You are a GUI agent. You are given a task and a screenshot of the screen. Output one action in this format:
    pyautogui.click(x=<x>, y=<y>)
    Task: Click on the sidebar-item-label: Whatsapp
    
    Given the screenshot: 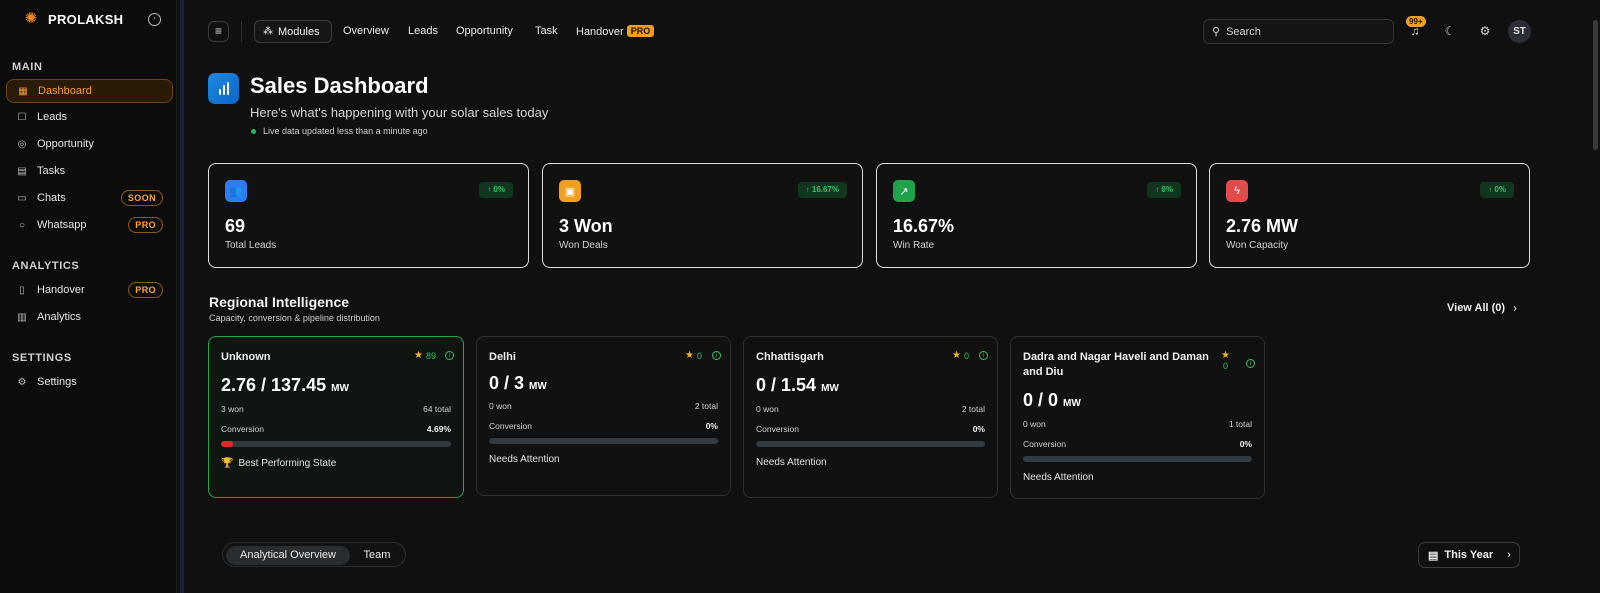 What is the action you would take?
    pyautogui.click(x=62, y=225)
    